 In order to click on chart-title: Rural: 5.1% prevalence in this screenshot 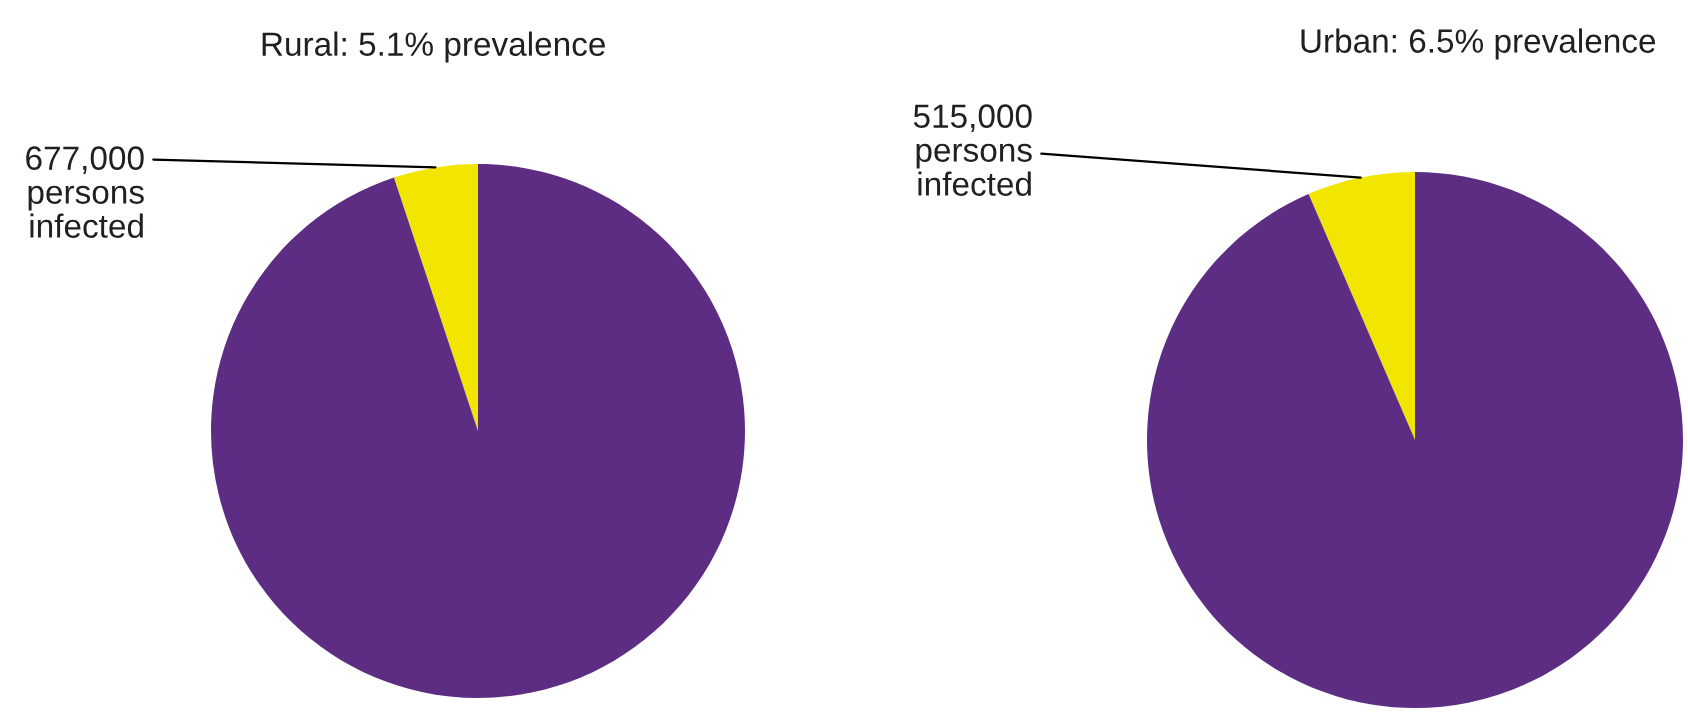, I will do `click(433, 47)`.